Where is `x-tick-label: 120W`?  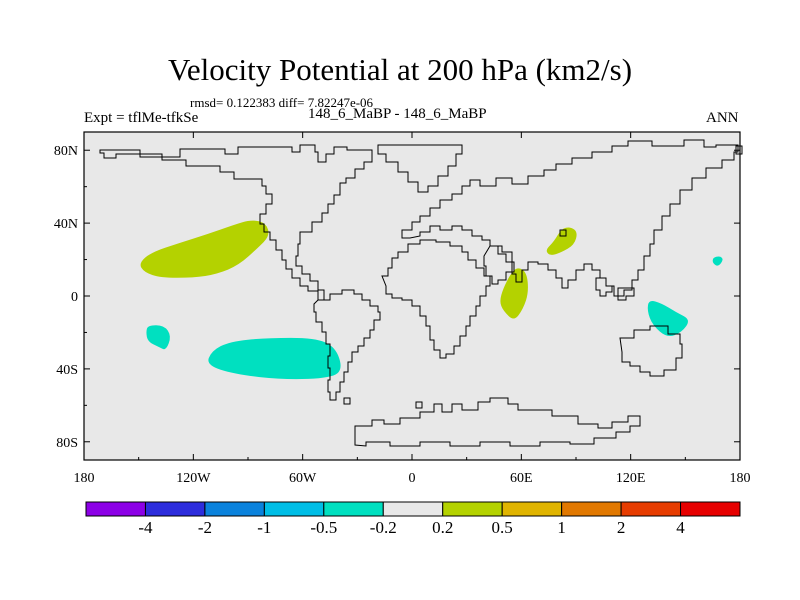
x-tick-label: 120W is located at coordinates (193, 478).